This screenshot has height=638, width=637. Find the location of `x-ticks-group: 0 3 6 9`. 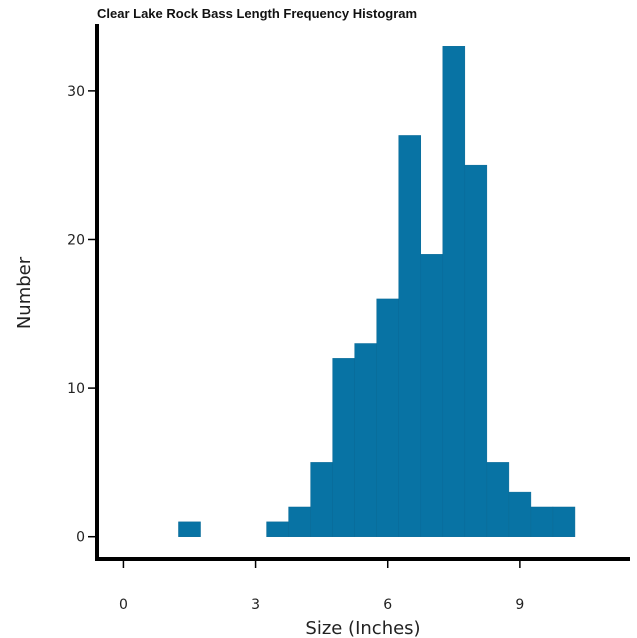

x-ticks-group: 0 3 6 9 is located at coordinates (321, 587).